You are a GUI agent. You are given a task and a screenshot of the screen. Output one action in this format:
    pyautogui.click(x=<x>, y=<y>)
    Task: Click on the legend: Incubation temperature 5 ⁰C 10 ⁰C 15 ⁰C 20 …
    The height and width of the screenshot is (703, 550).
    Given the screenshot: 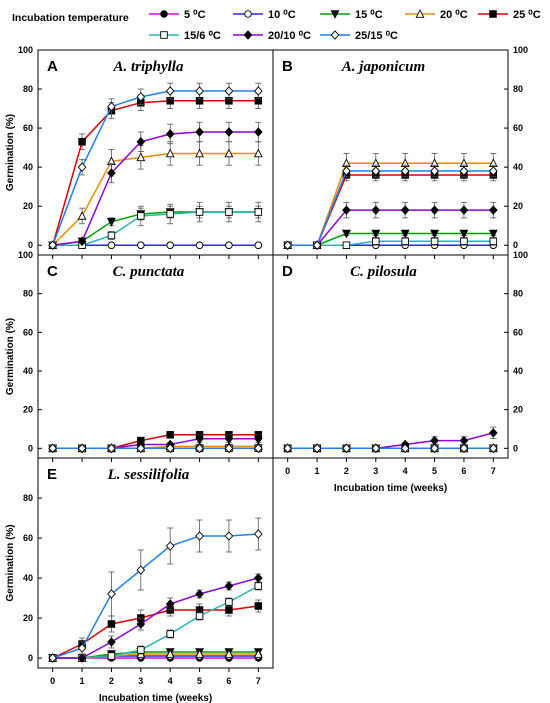 What is the action you would take?
    pyautogui.click(x=276, y=25)
    